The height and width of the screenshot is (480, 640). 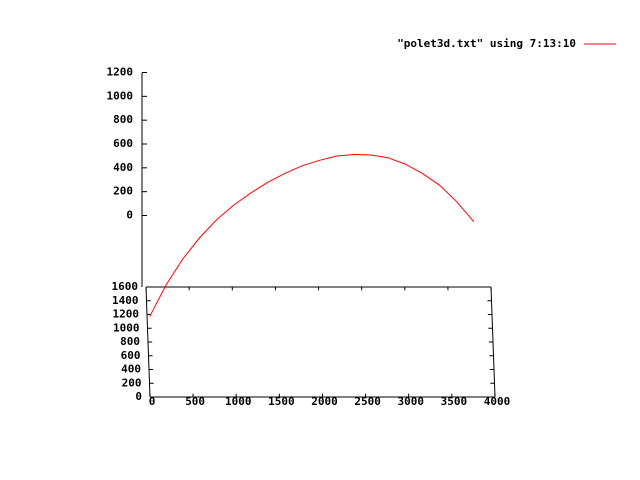 I want to click on y-tick-label: 400, so click(x=131, y=369).